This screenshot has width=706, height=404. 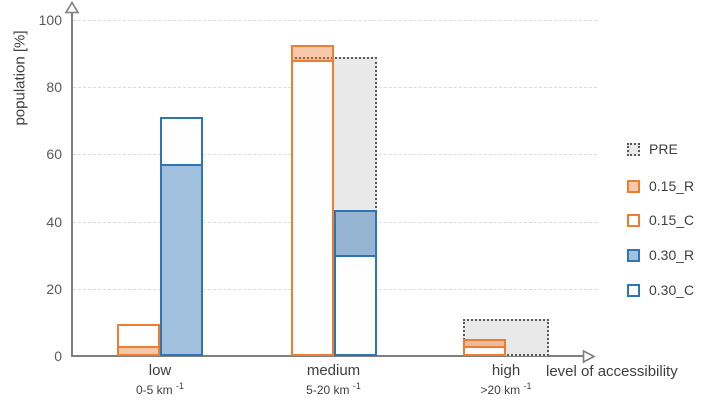 What do you see at coordinates (672, 220) in the screenshot?
I see `legend-label-0.15_C: 0.15_C` at bounding box center [672, 220].